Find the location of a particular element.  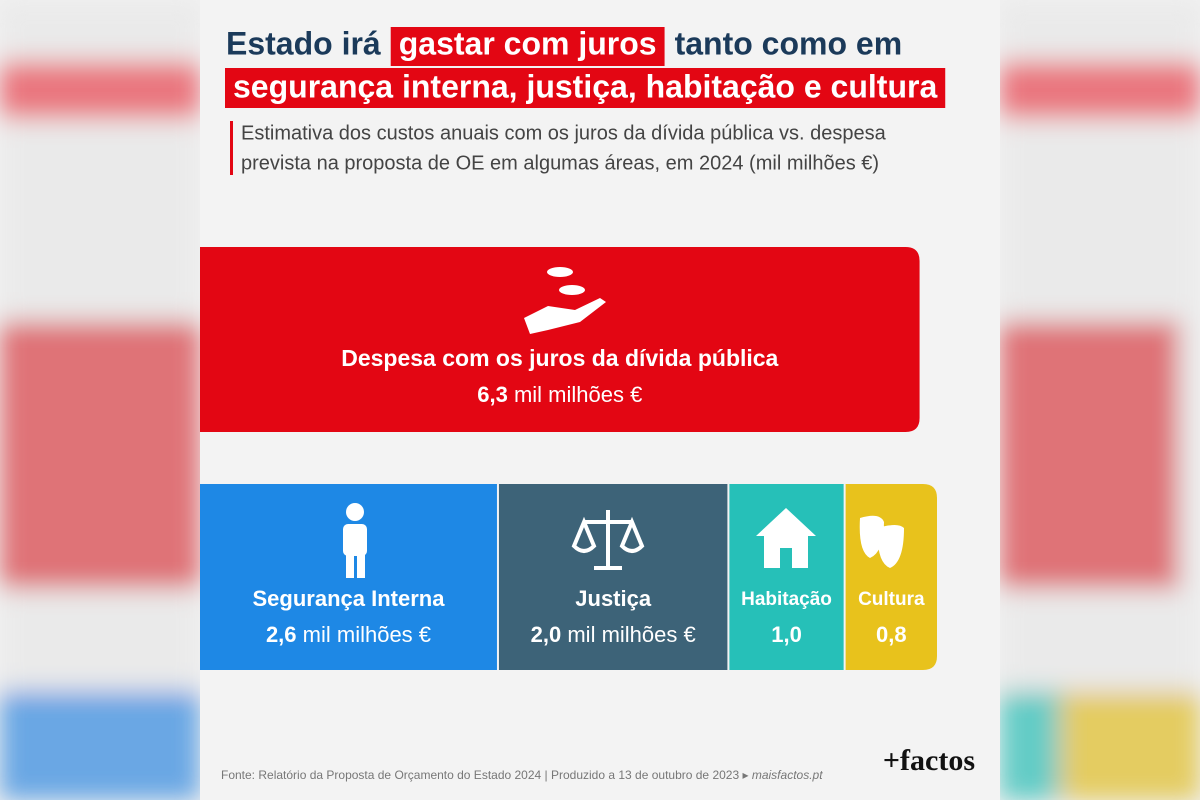

block-name: Justiça is located at coordinates (613, 598).